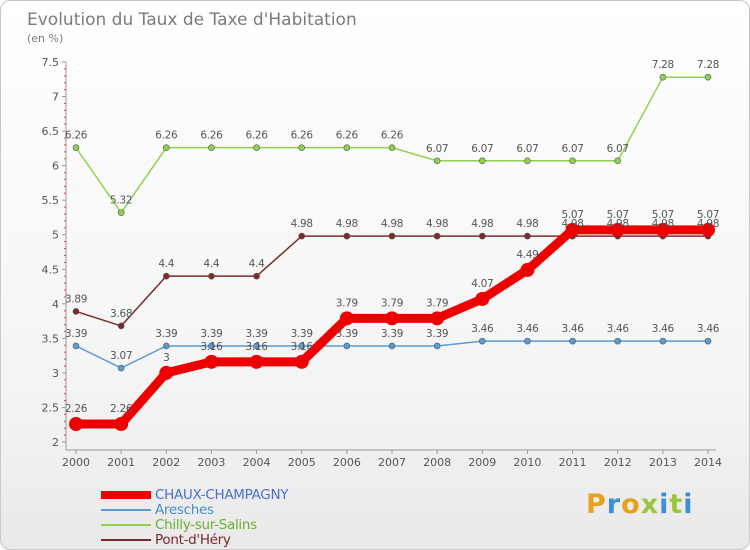  What do you see at coordinates (614, 504) in the screenshot?
I see `logo-letter: r` at bounding box center [614, 504].